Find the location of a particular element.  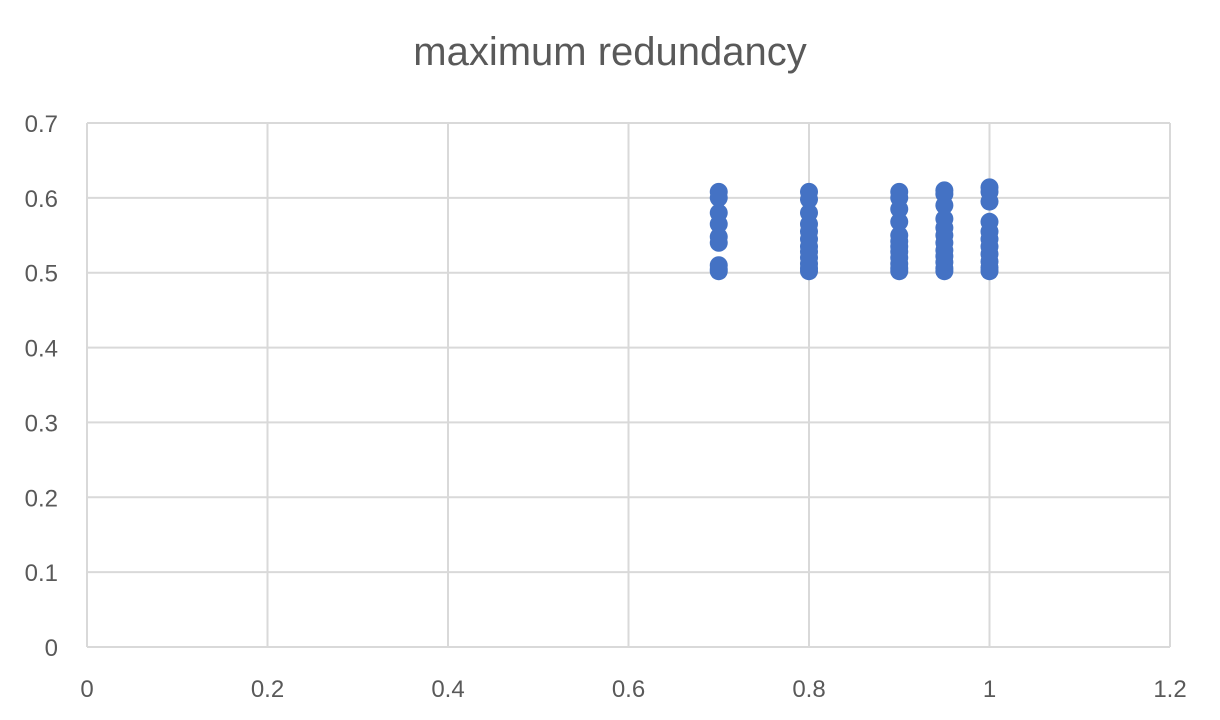

data-points is located at coordinates (854, 229).